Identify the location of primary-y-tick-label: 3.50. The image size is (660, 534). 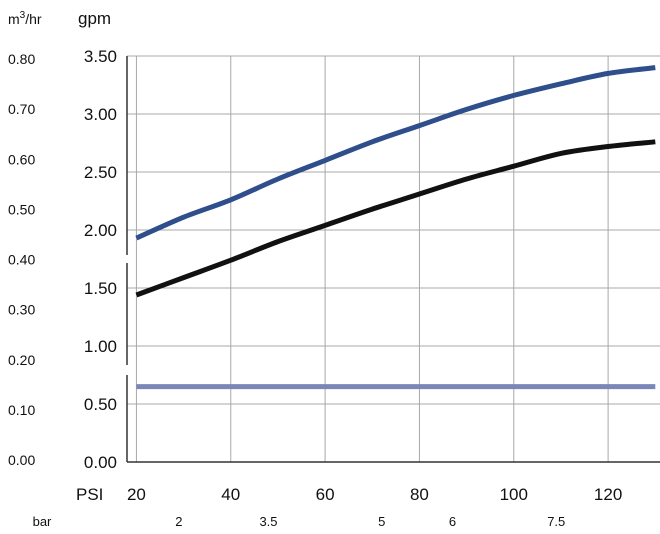
(100, 56).